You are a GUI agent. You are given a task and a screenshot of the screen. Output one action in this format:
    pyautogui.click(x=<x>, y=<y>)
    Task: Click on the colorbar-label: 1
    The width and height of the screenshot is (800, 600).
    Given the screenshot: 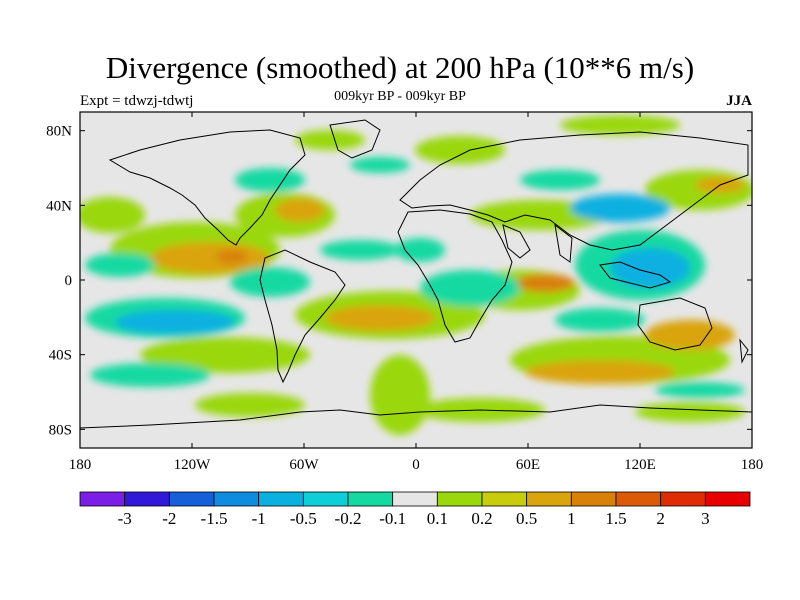 What is the action you would take?
    pyautogui.click(x=571, y=518)
    